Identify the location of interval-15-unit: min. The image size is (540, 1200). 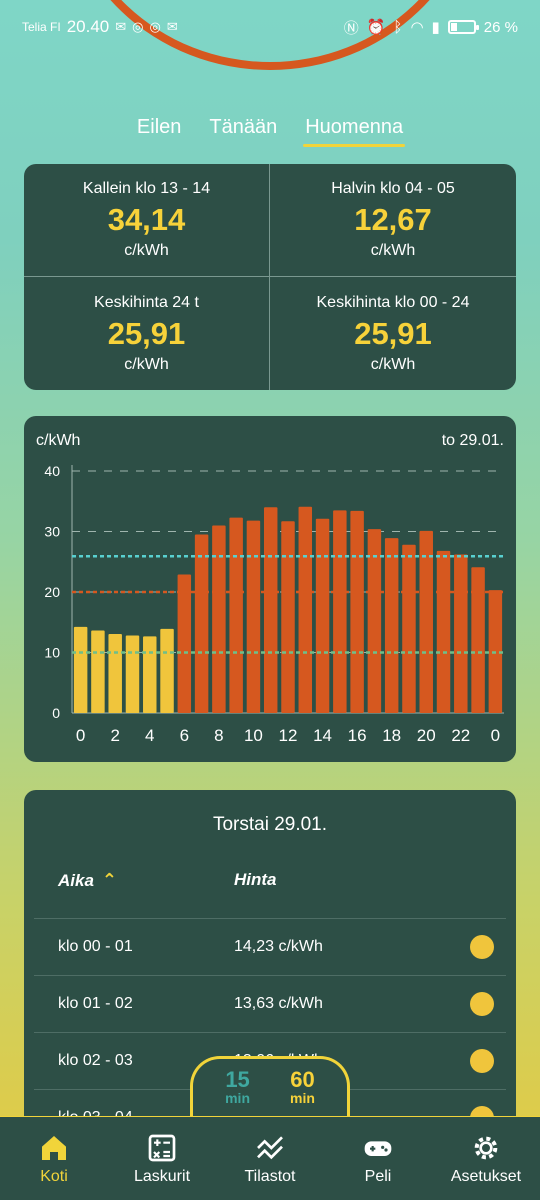
(237, 1098).